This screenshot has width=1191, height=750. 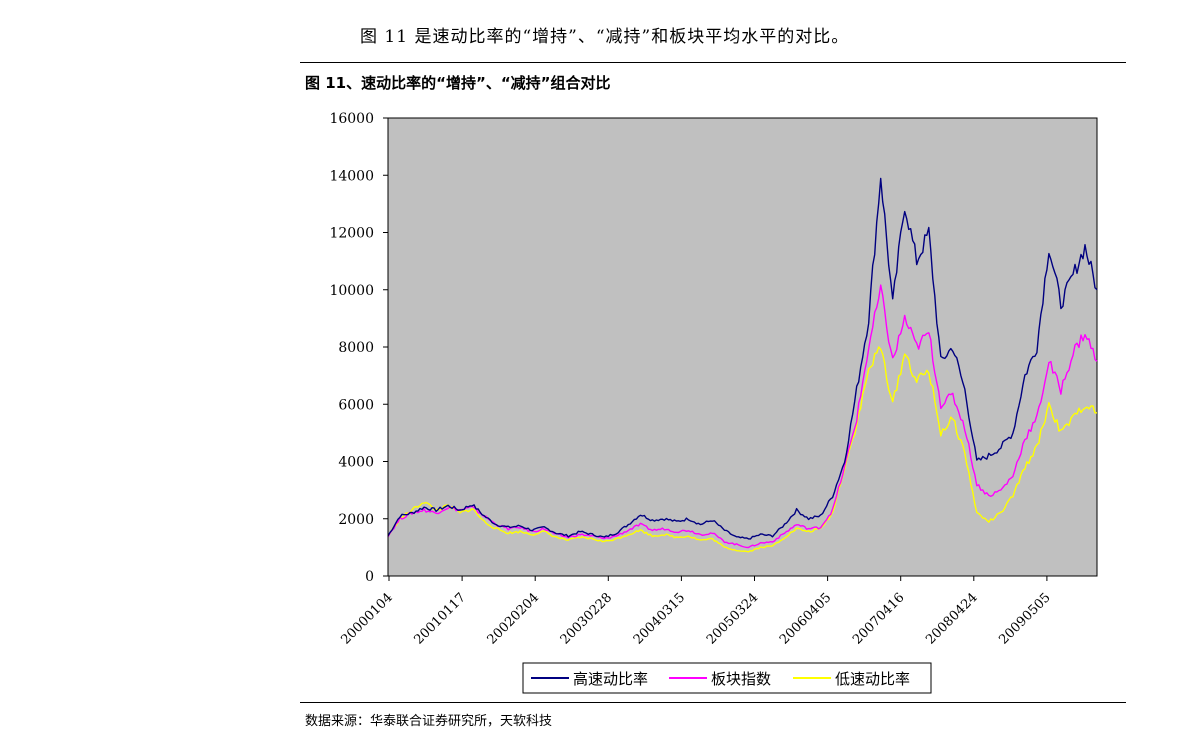 What do you see at coordinates (586, 618) in the screenshot?
I see `x-tick-label: 20030228` at bounding box center [586, 618].